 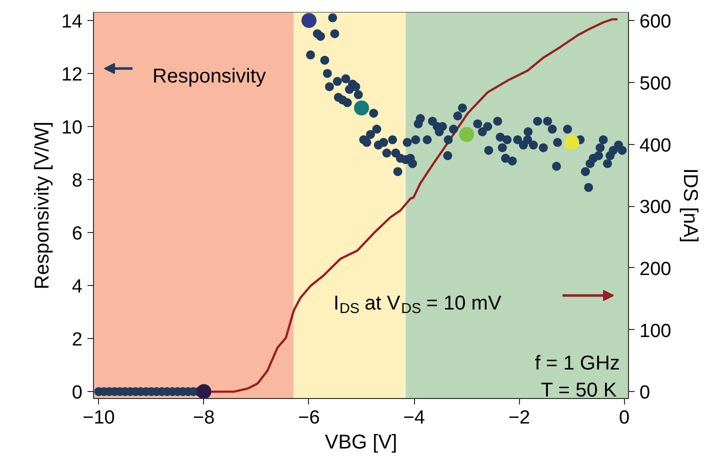 What do you see at coordinates (309, 418) in the screenshot?
I see `x-tick-label: −6` at bounding box center [309, 418].